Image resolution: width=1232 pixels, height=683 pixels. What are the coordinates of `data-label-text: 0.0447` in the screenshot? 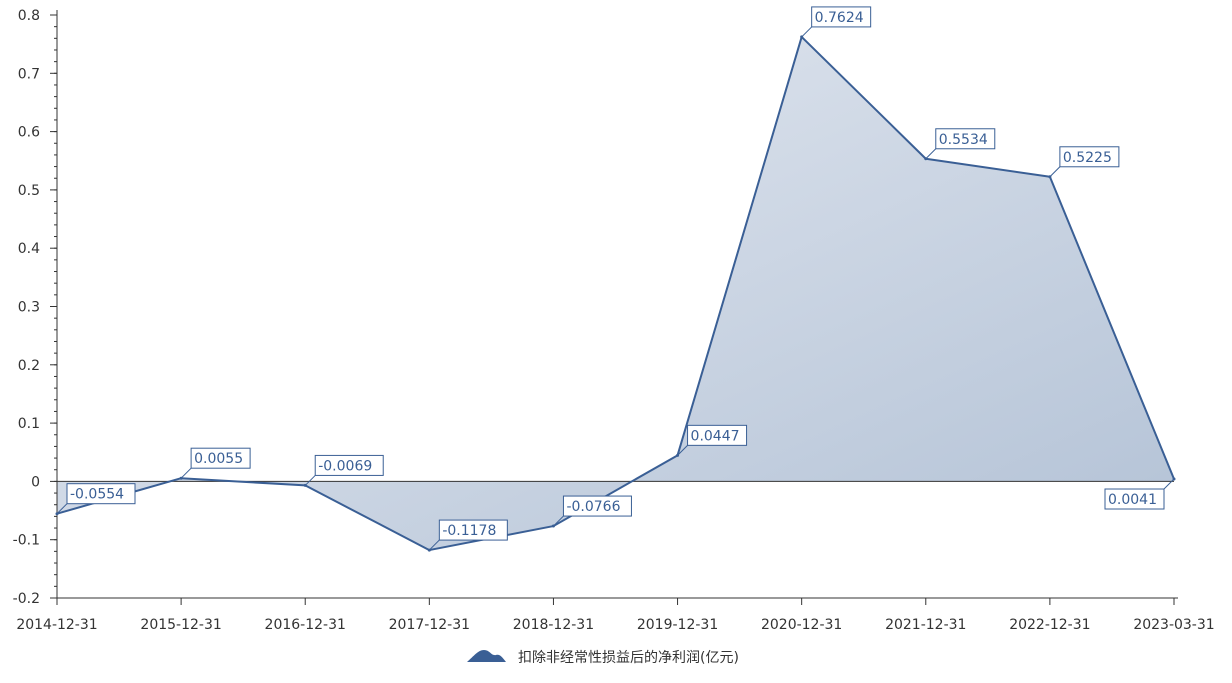 It's located at (715, 436).